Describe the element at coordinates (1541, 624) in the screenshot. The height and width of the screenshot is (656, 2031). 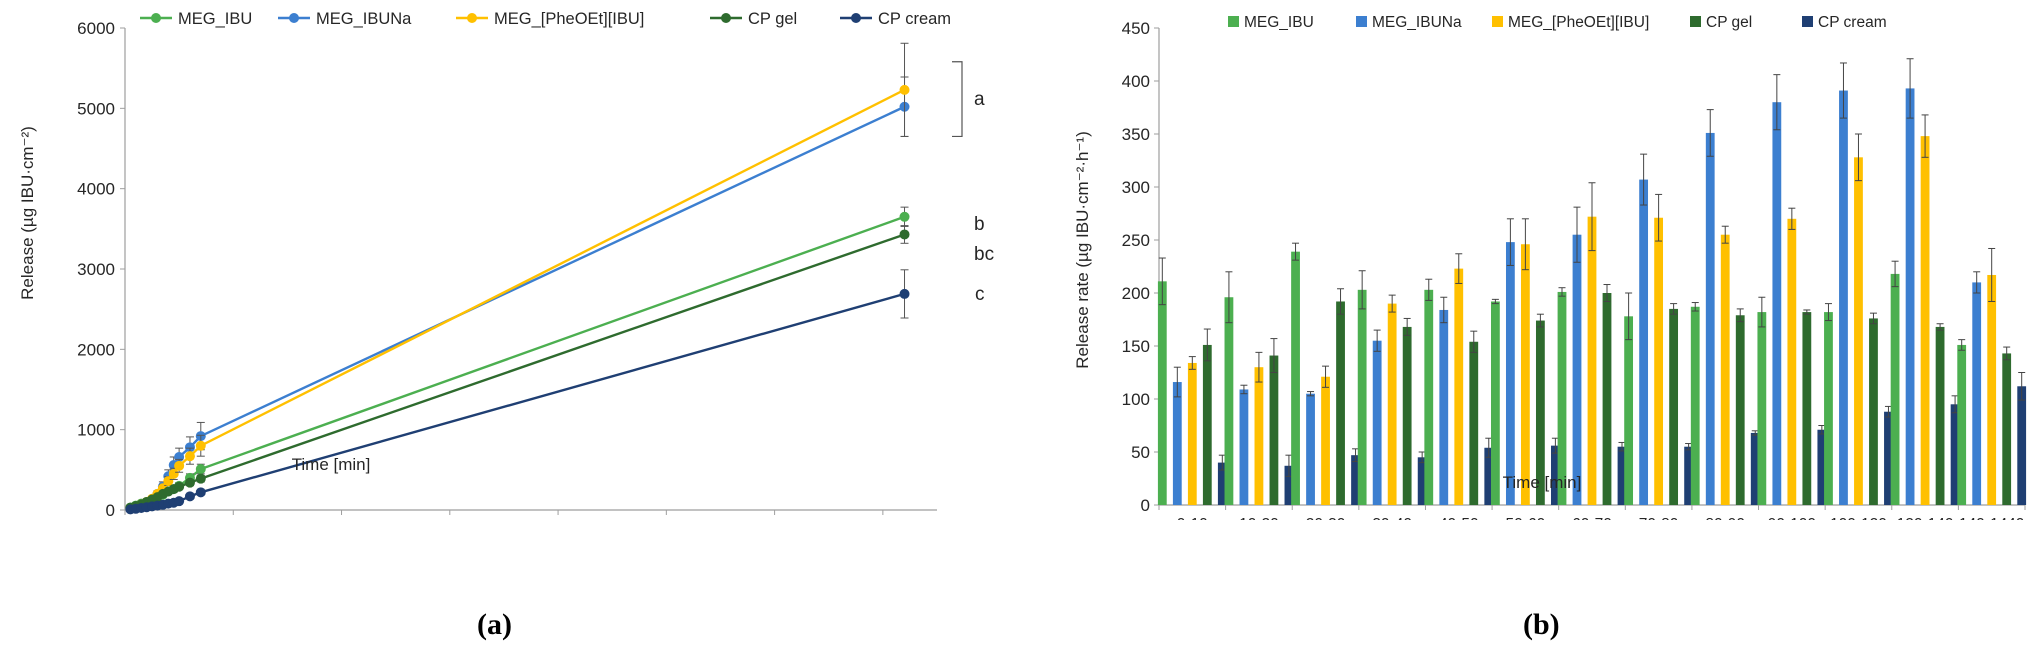
I see `panel-b-label: (b)` at that location.